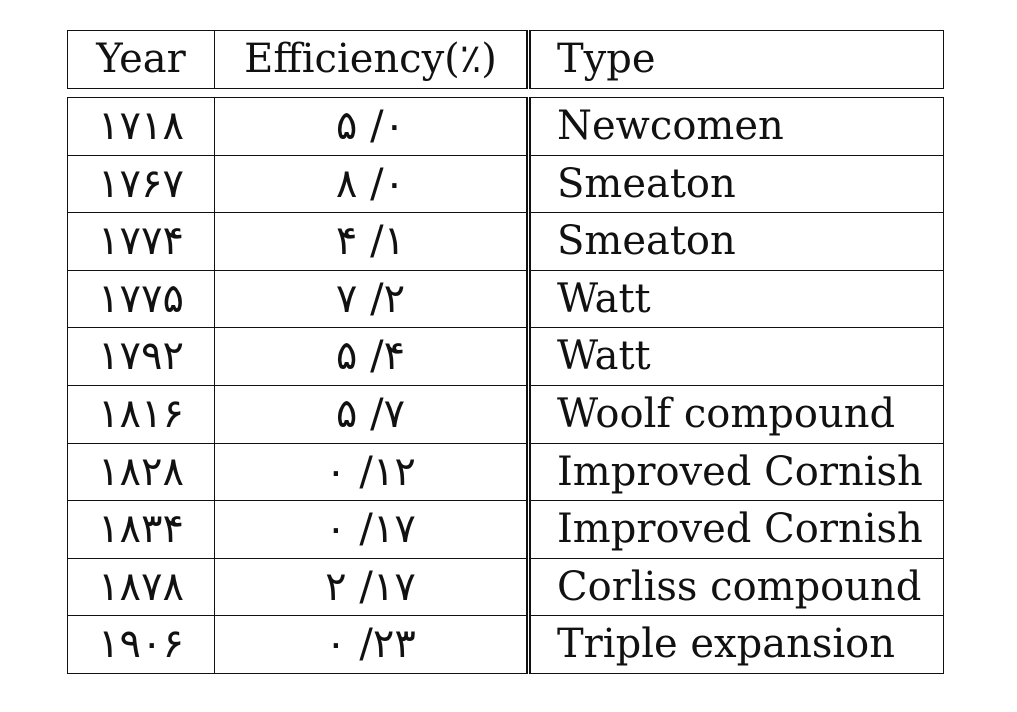 The width and height of the screenshot is (1017, 712). I want to click on table-row: ۱۹۰۶ ۲۳/ ۰ Triple expansion, so click(505, 644).